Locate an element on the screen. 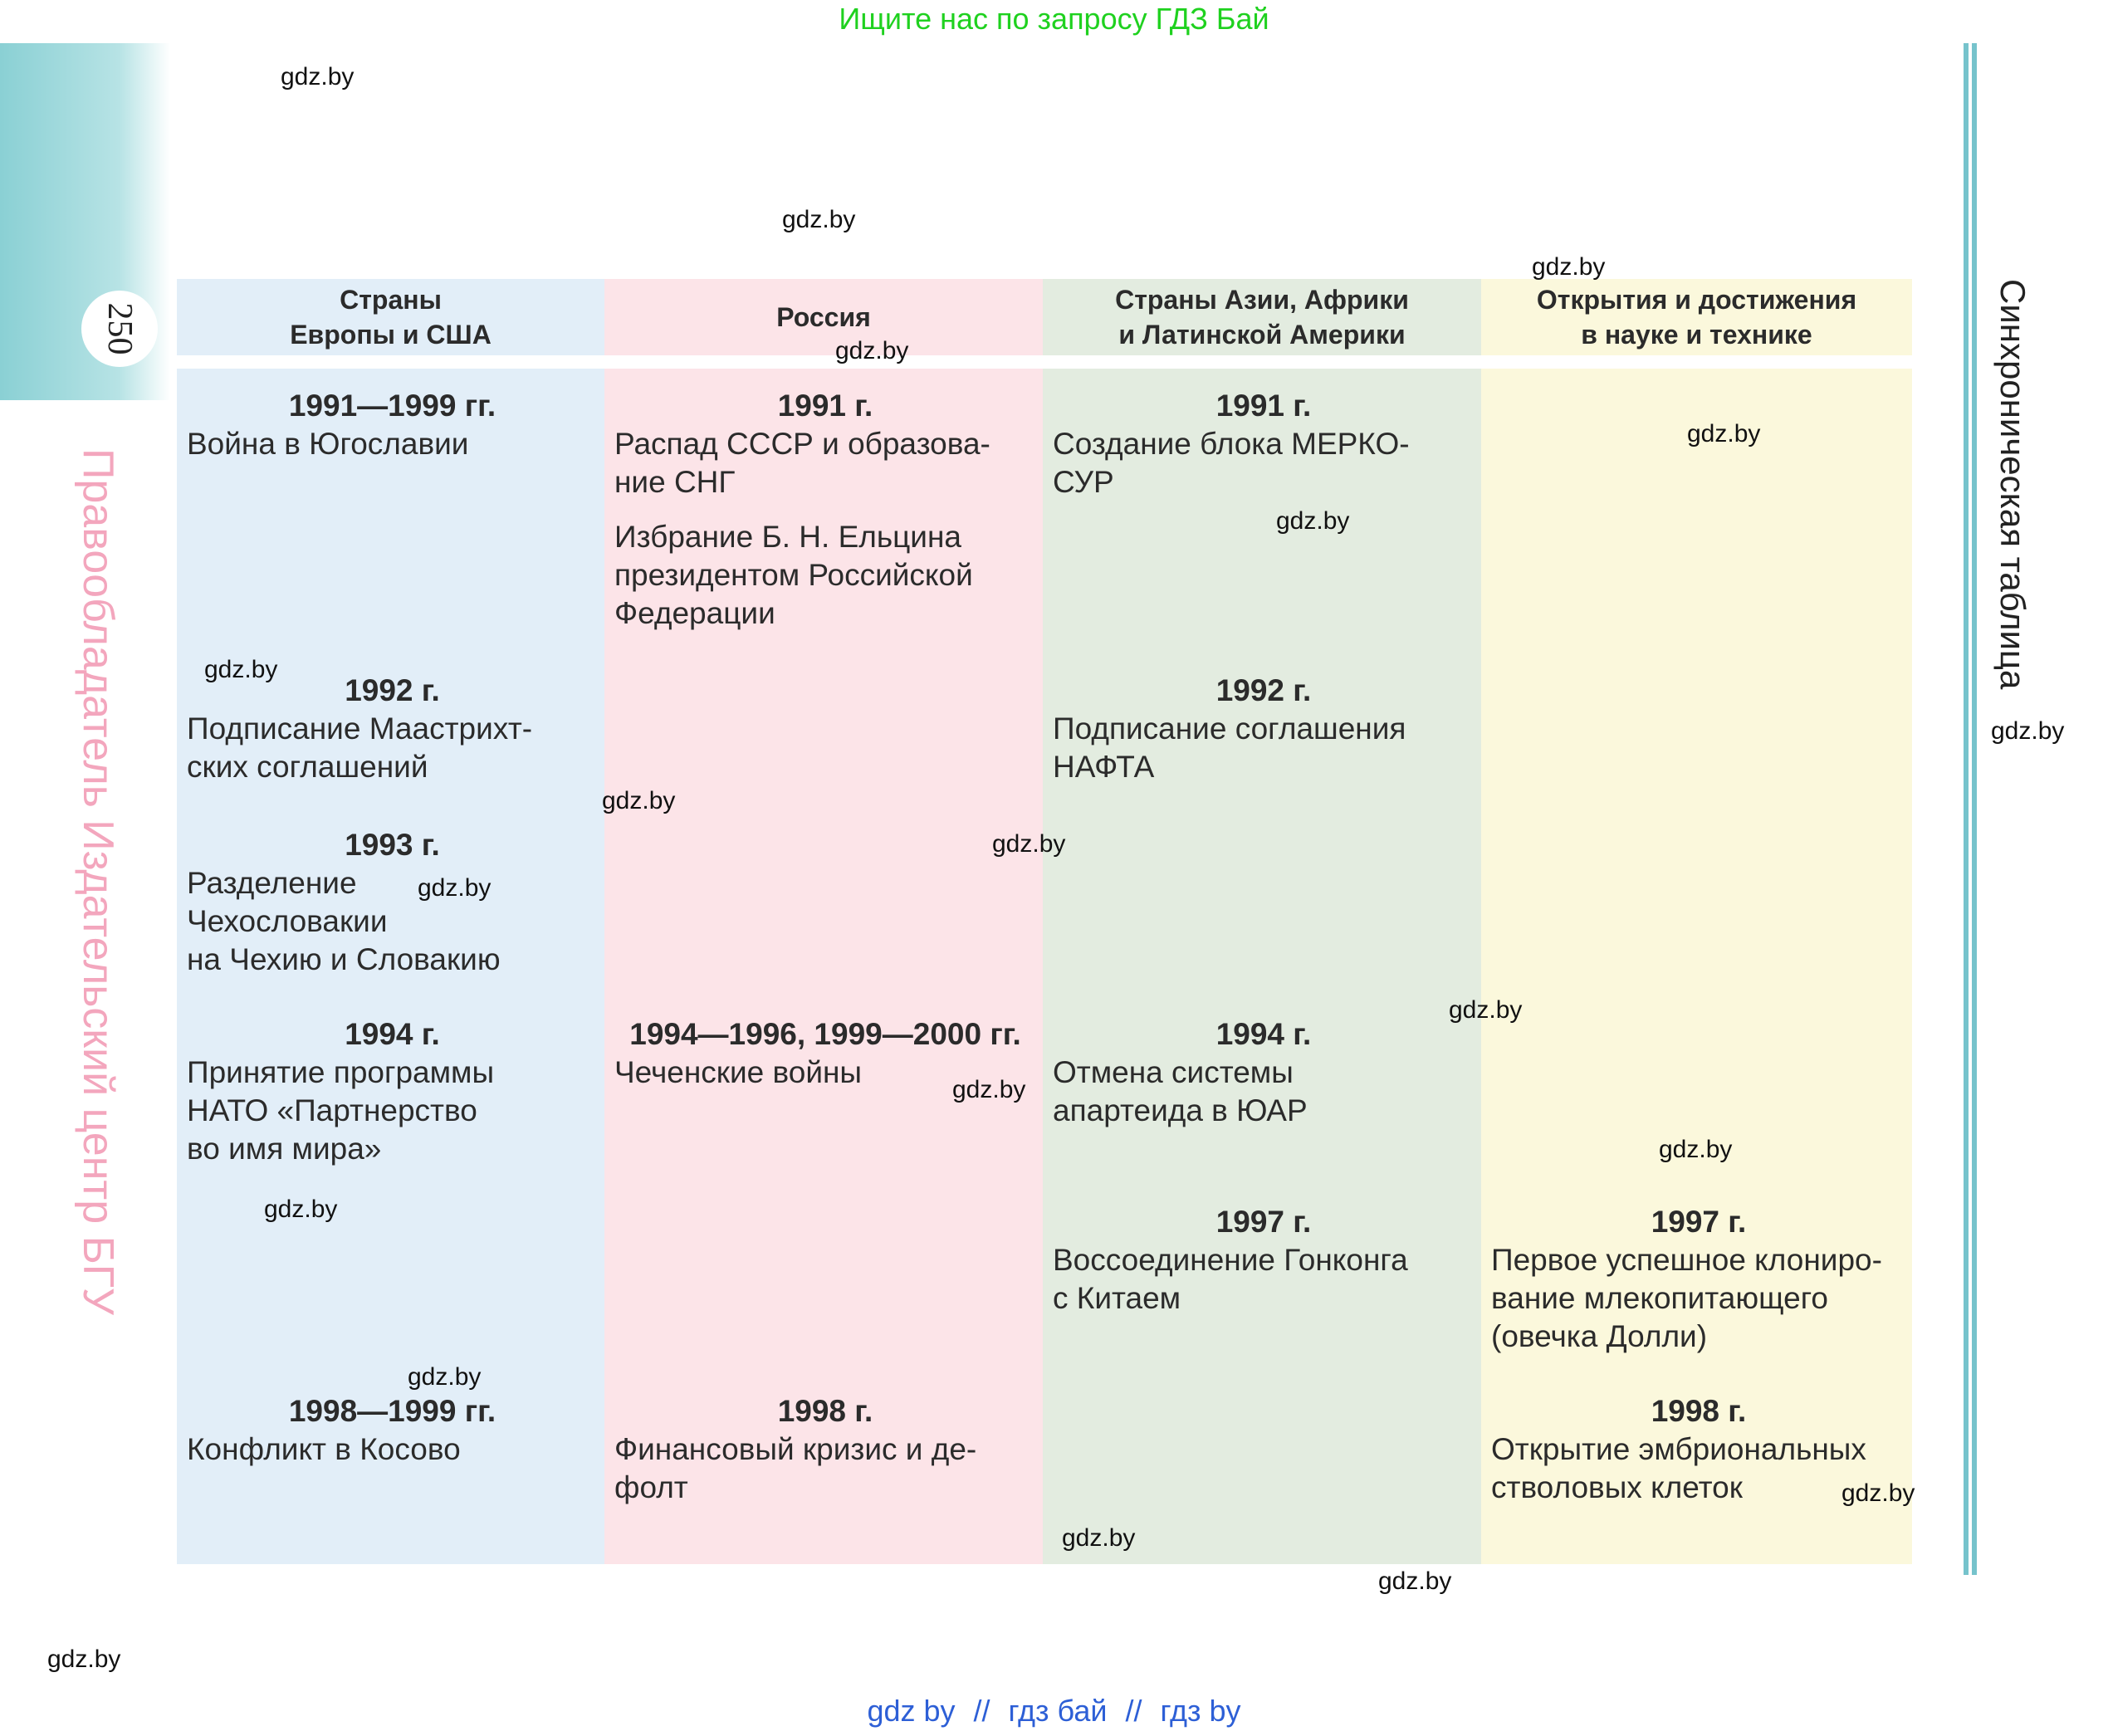  right-border-bars is located at coordinates (1970, 809).